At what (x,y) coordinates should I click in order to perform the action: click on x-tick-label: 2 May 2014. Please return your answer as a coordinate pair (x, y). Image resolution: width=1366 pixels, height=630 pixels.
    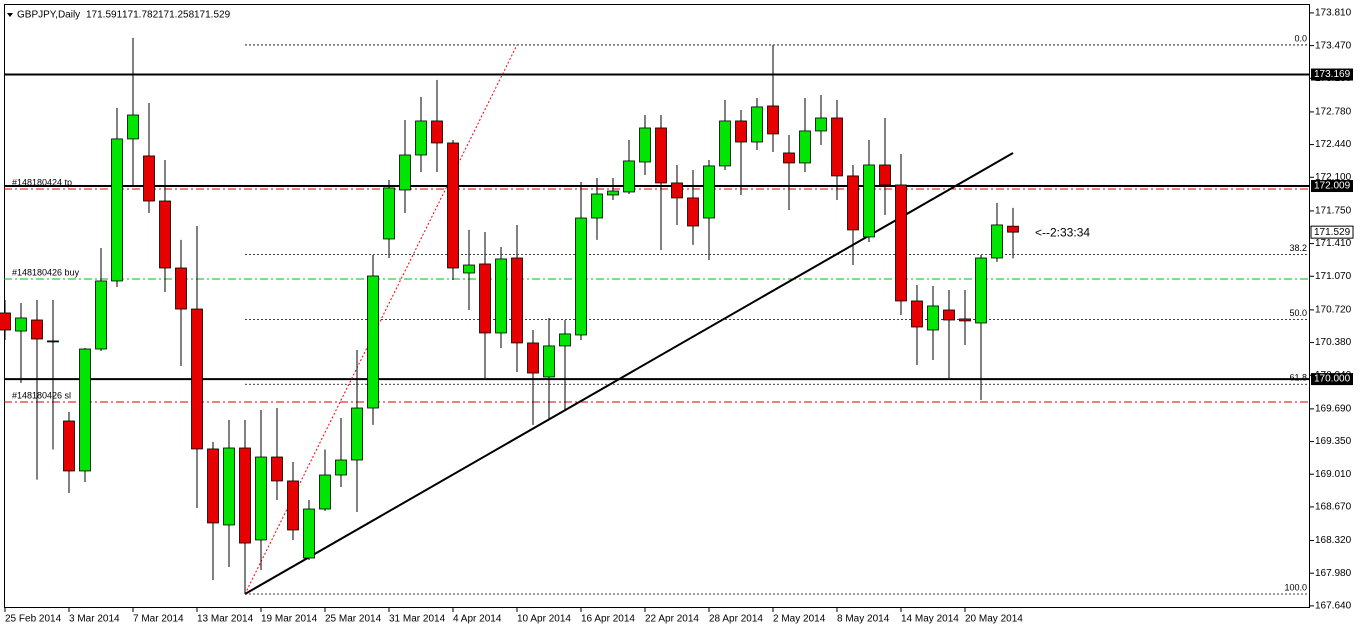
    Looking at the image, I should click on (799, 619).